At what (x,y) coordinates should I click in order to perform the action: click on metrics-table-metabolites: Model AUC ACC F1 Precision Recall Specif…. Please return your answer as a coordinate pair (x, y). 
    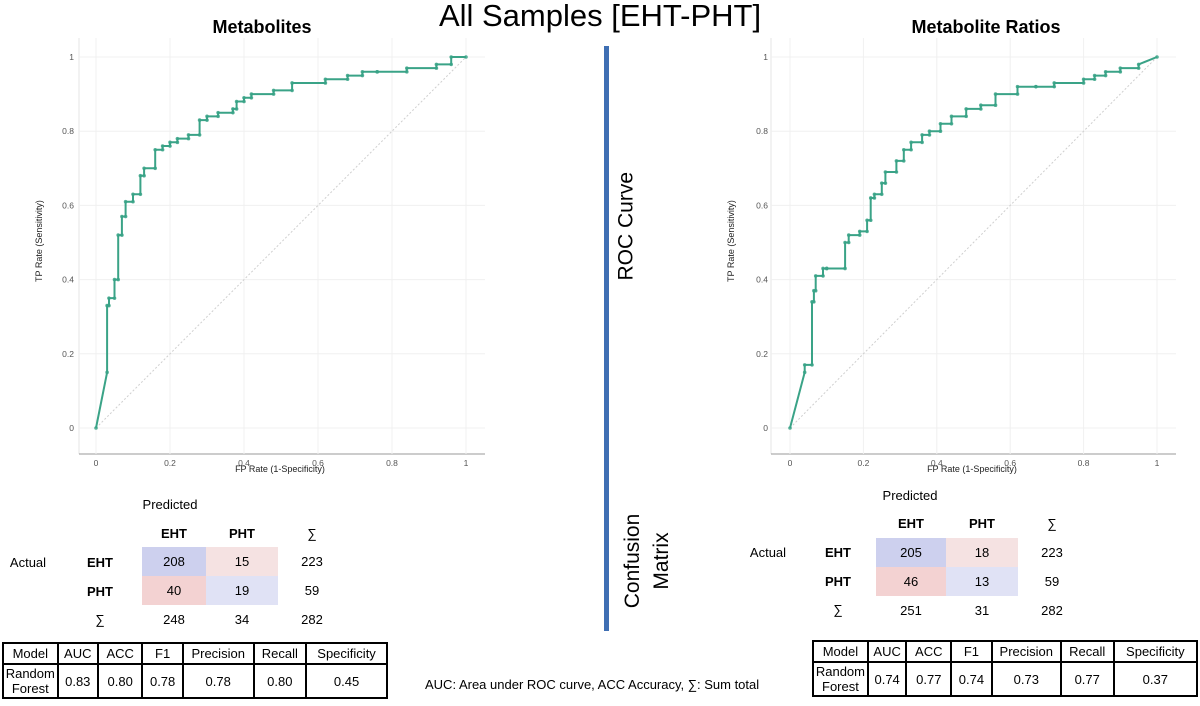
    Looking at the image, I should click on (195, 670).